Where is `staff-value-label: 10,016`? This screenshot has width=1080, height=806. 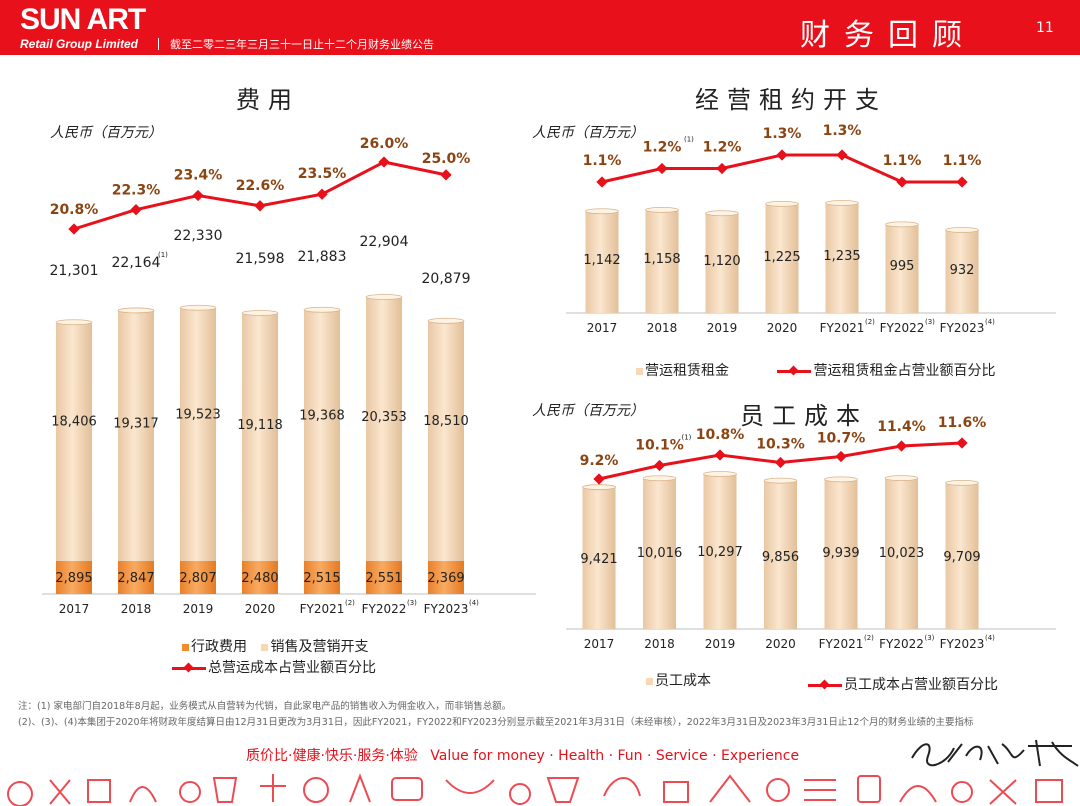 staff-value-label: 10,016 is located at coordinates (660, 553).